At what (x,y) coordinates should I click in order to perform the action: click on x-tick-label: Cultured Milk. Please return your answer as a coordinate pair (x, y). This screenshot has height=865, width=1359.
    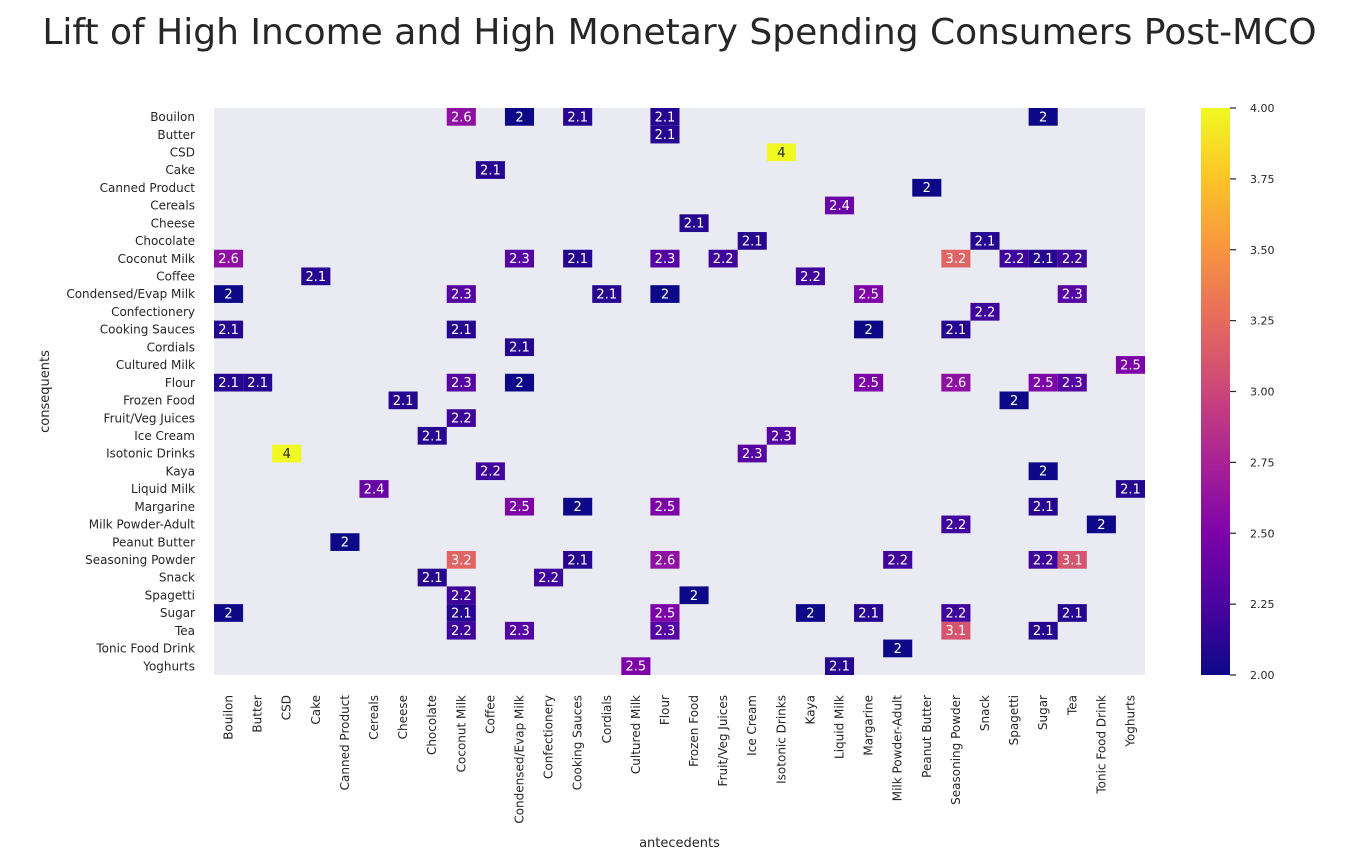
    Looking at the image, I should click on (636, 734).